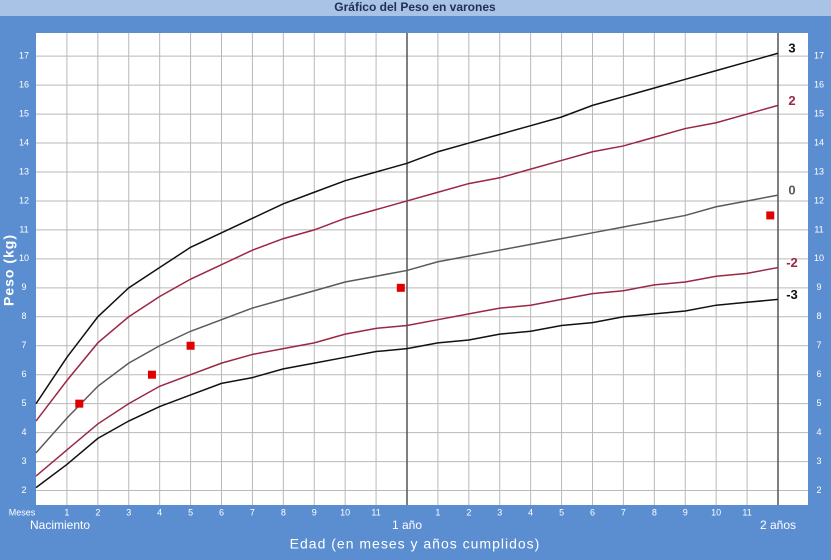 Image resolution: width=831 pixels, height=560 pixels. What do you see at coordinates (791, 190) in the screenshot?
I see `legend-label: 0` at bounding box center [791, 190].